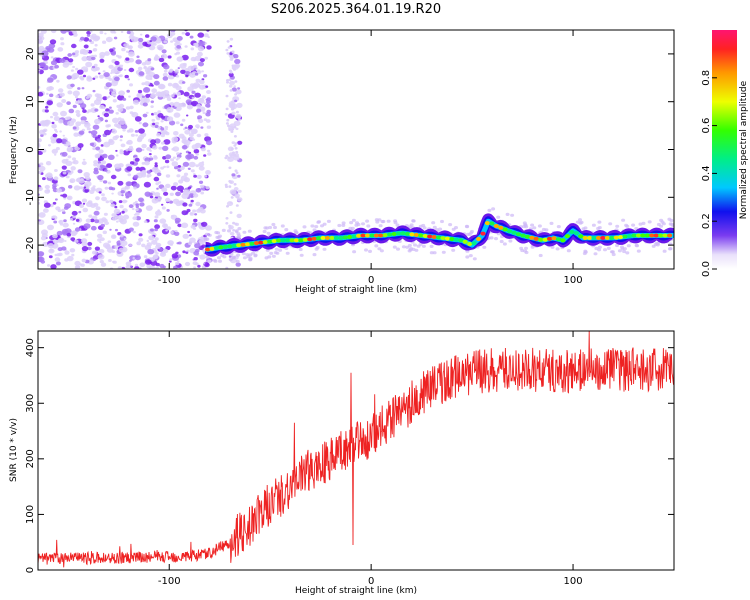  What do you see at coordinates (706, 269) in the screenshot?
I see `colorbar-tick-label: 0.0` at bounding box center [706, 269].